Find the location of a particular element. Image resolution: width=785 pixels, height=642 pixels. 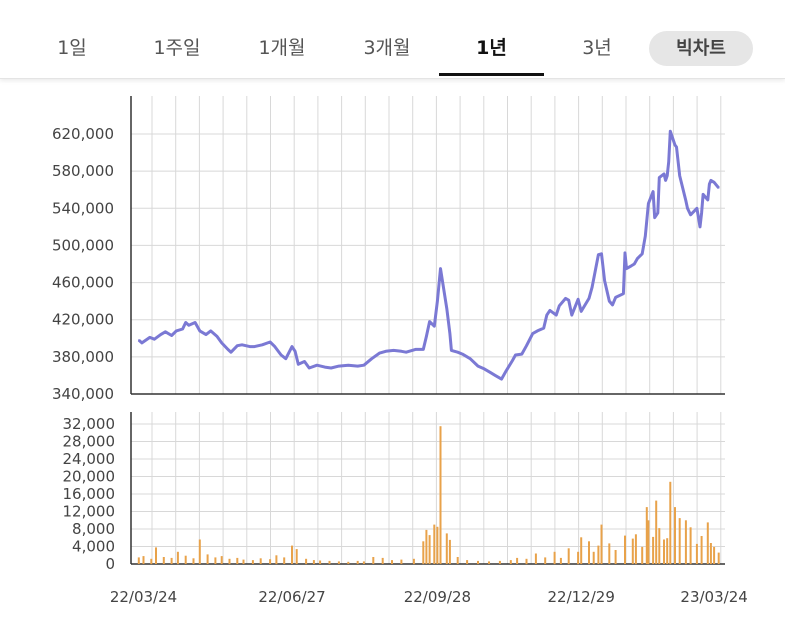

tab-label: 1일 is located at coordinates (72, 48).